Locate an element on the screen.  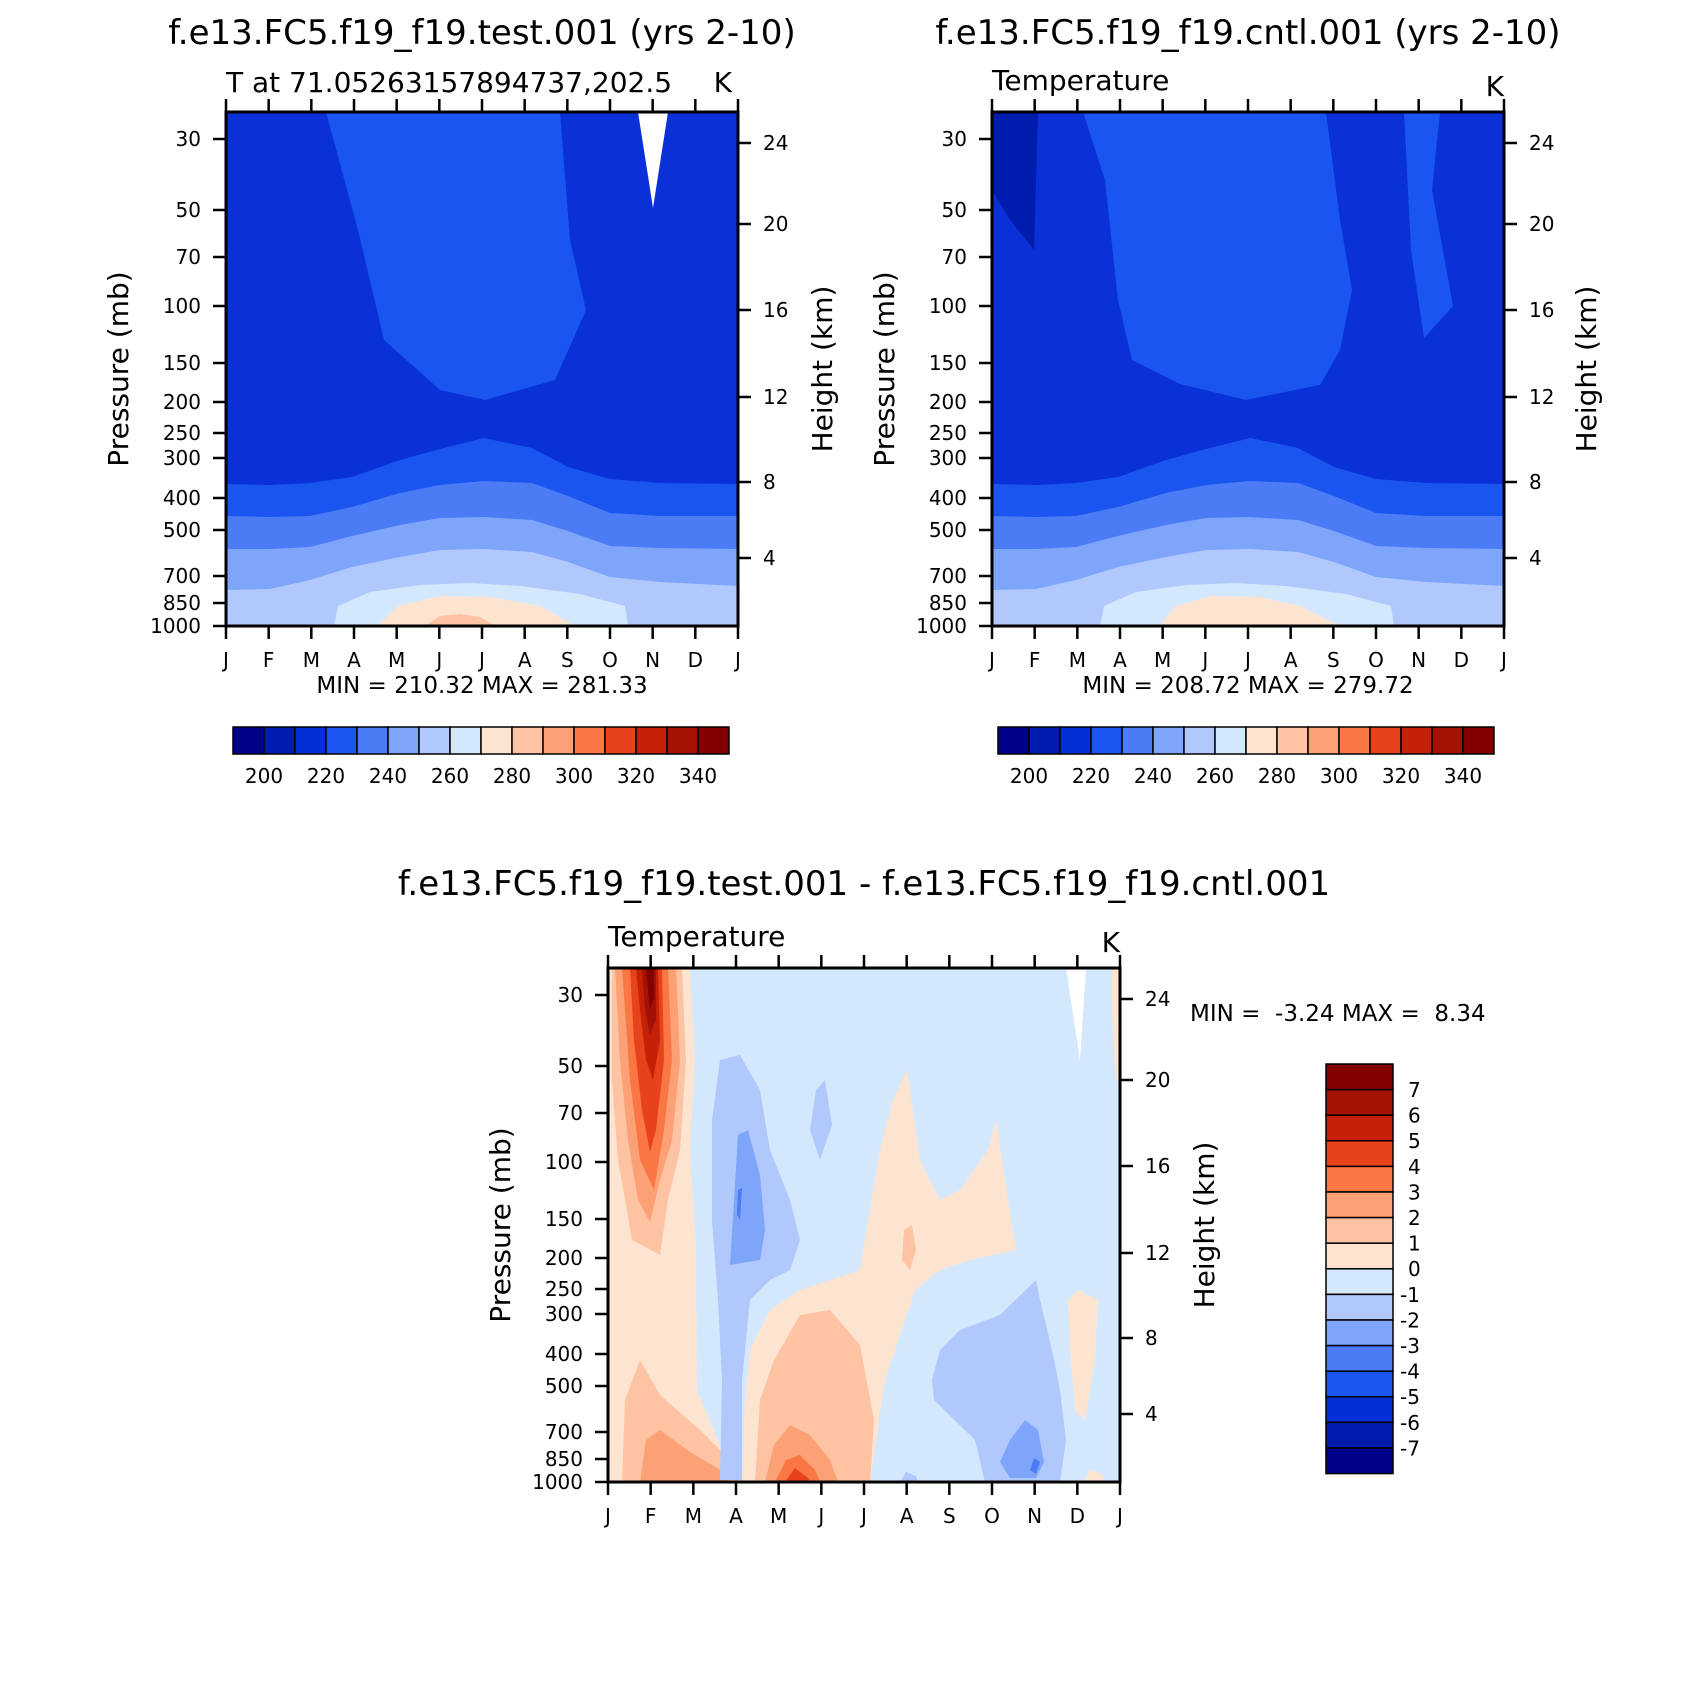
diff-neg-small is located at coordinates (821, 1120).